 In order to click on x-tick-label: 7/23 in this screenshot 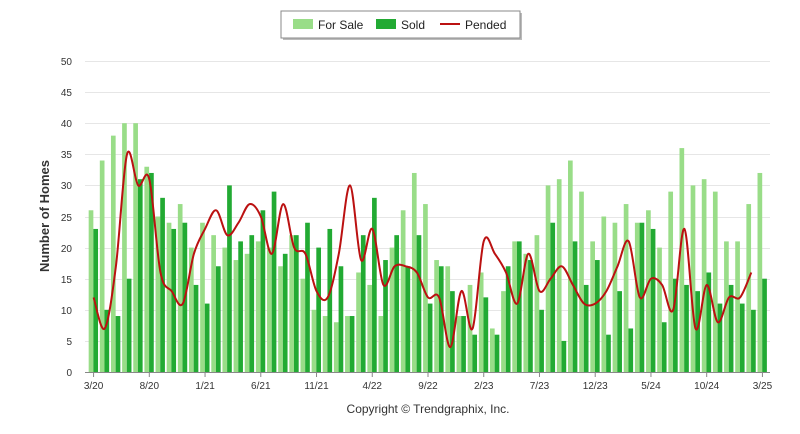, I will do `click(540, 386)`.